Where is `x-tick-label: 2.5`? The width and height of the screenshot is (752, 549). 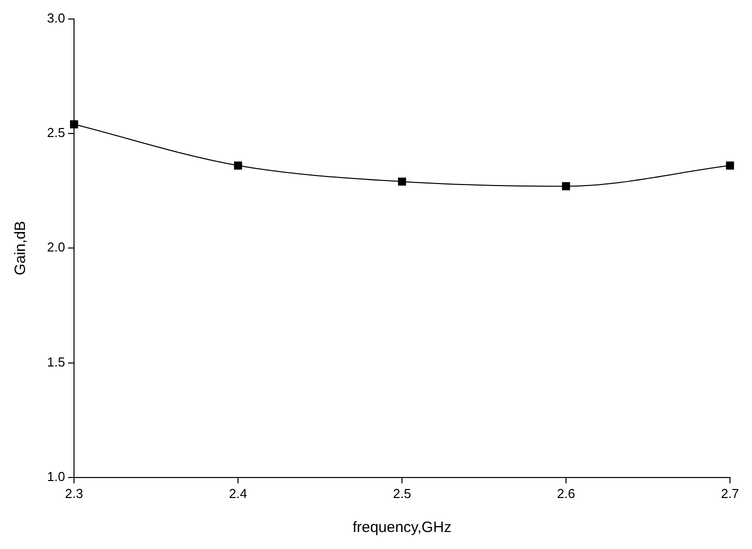
x-tick-label: 2.5 is located at coordinates (402, 493).